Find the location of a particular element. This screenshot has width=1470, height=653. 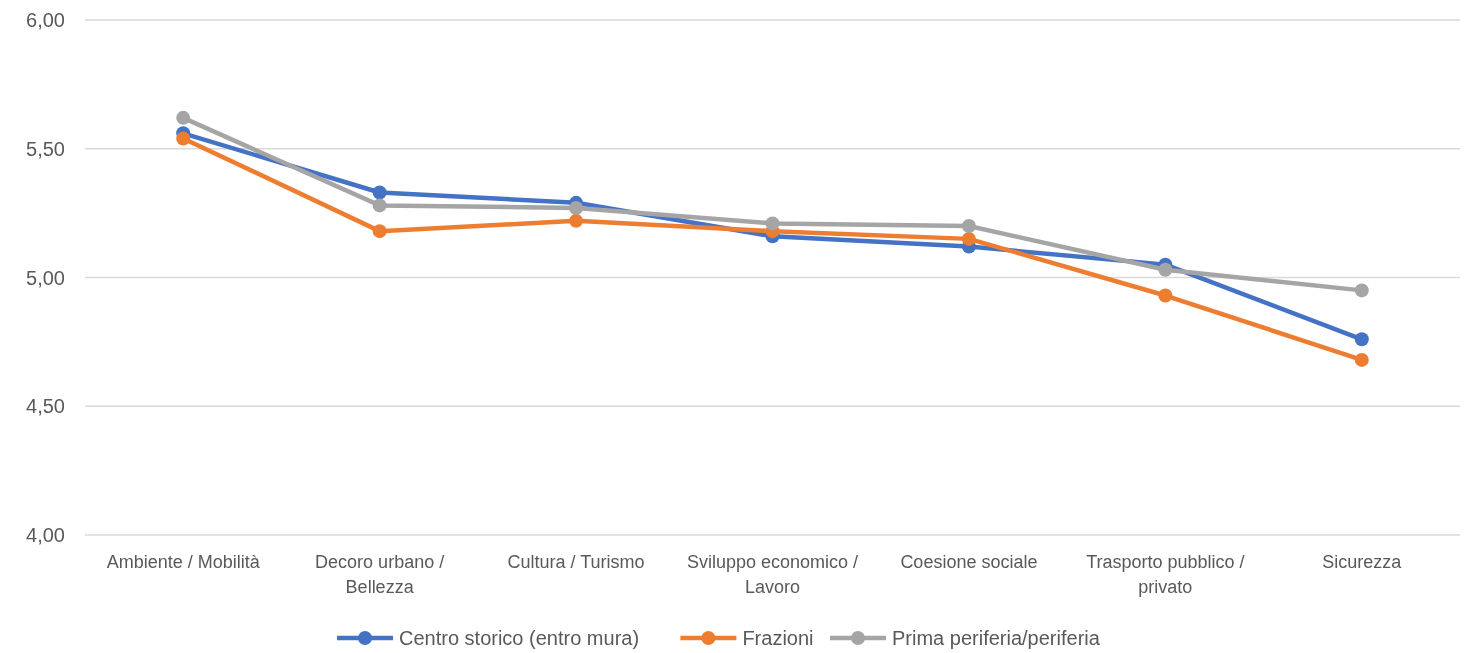

legend-label: Frazioni is located at coordinates (778, 638).